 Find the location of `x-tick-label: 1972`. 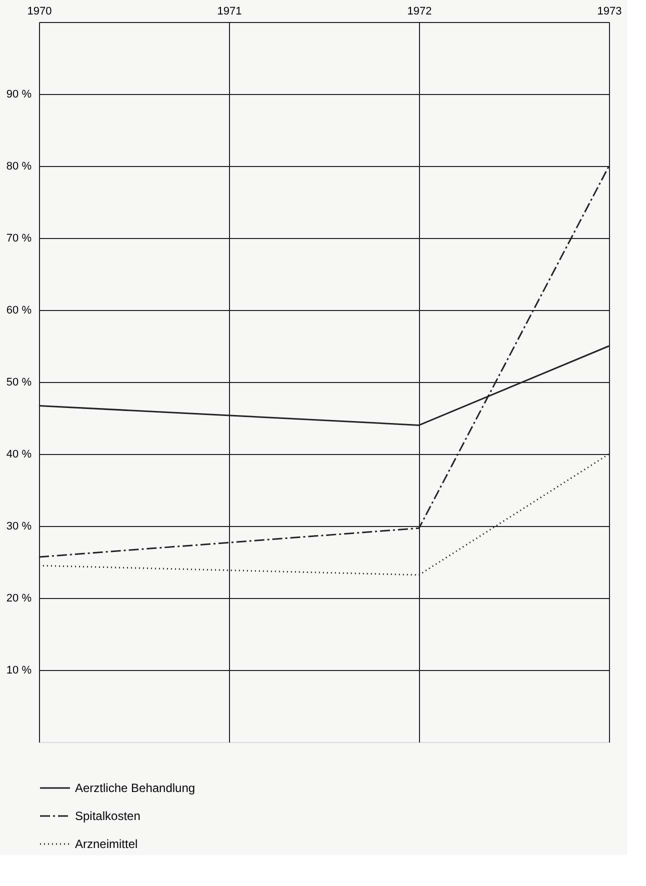

x-tick-label: 1972 is located at coordinates (419, 12).